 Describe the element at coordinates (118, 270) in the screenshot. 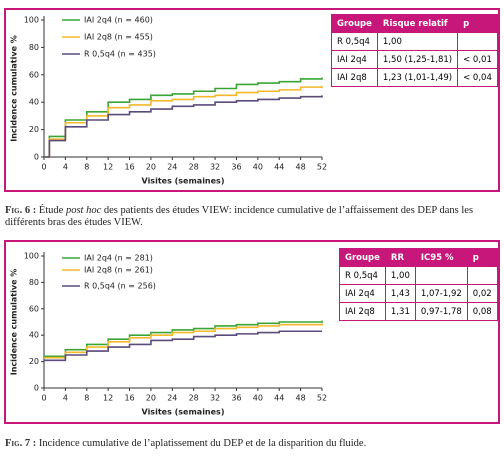

I see `legend-label: IAI 2q8 (n = 261)` at that location.